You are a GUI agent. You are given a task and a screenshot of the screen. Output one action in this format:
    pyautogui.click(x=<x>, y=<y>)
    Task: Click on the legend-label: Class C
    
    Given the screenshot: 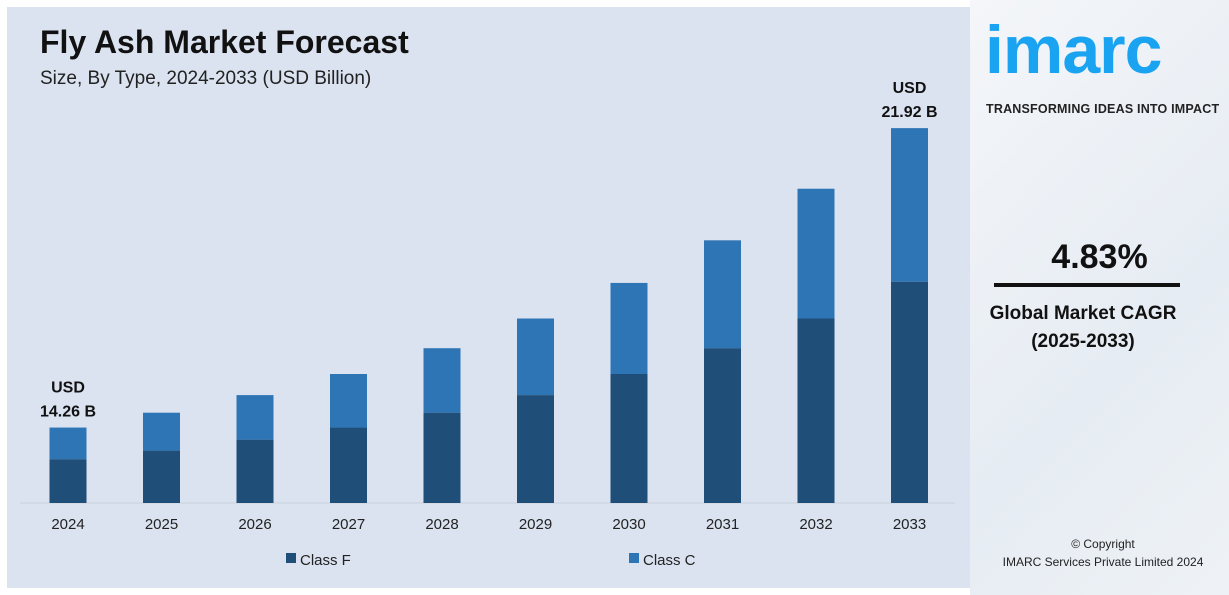 What is the action you would take?
    pyautogui.click(x=669, y=560)
    